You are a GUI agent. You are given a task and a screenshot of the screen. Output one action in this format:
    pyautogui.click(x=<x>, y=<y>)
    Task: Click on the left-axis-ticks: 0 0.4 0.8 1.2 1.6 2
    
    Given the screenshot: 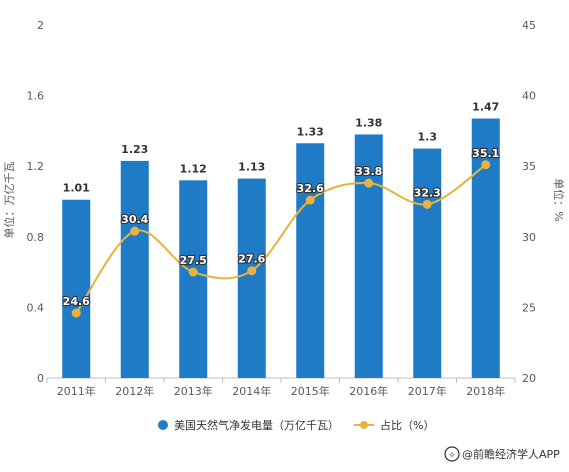 What is the action you would take?
    pyautogui.click(x=36, y=202)
    